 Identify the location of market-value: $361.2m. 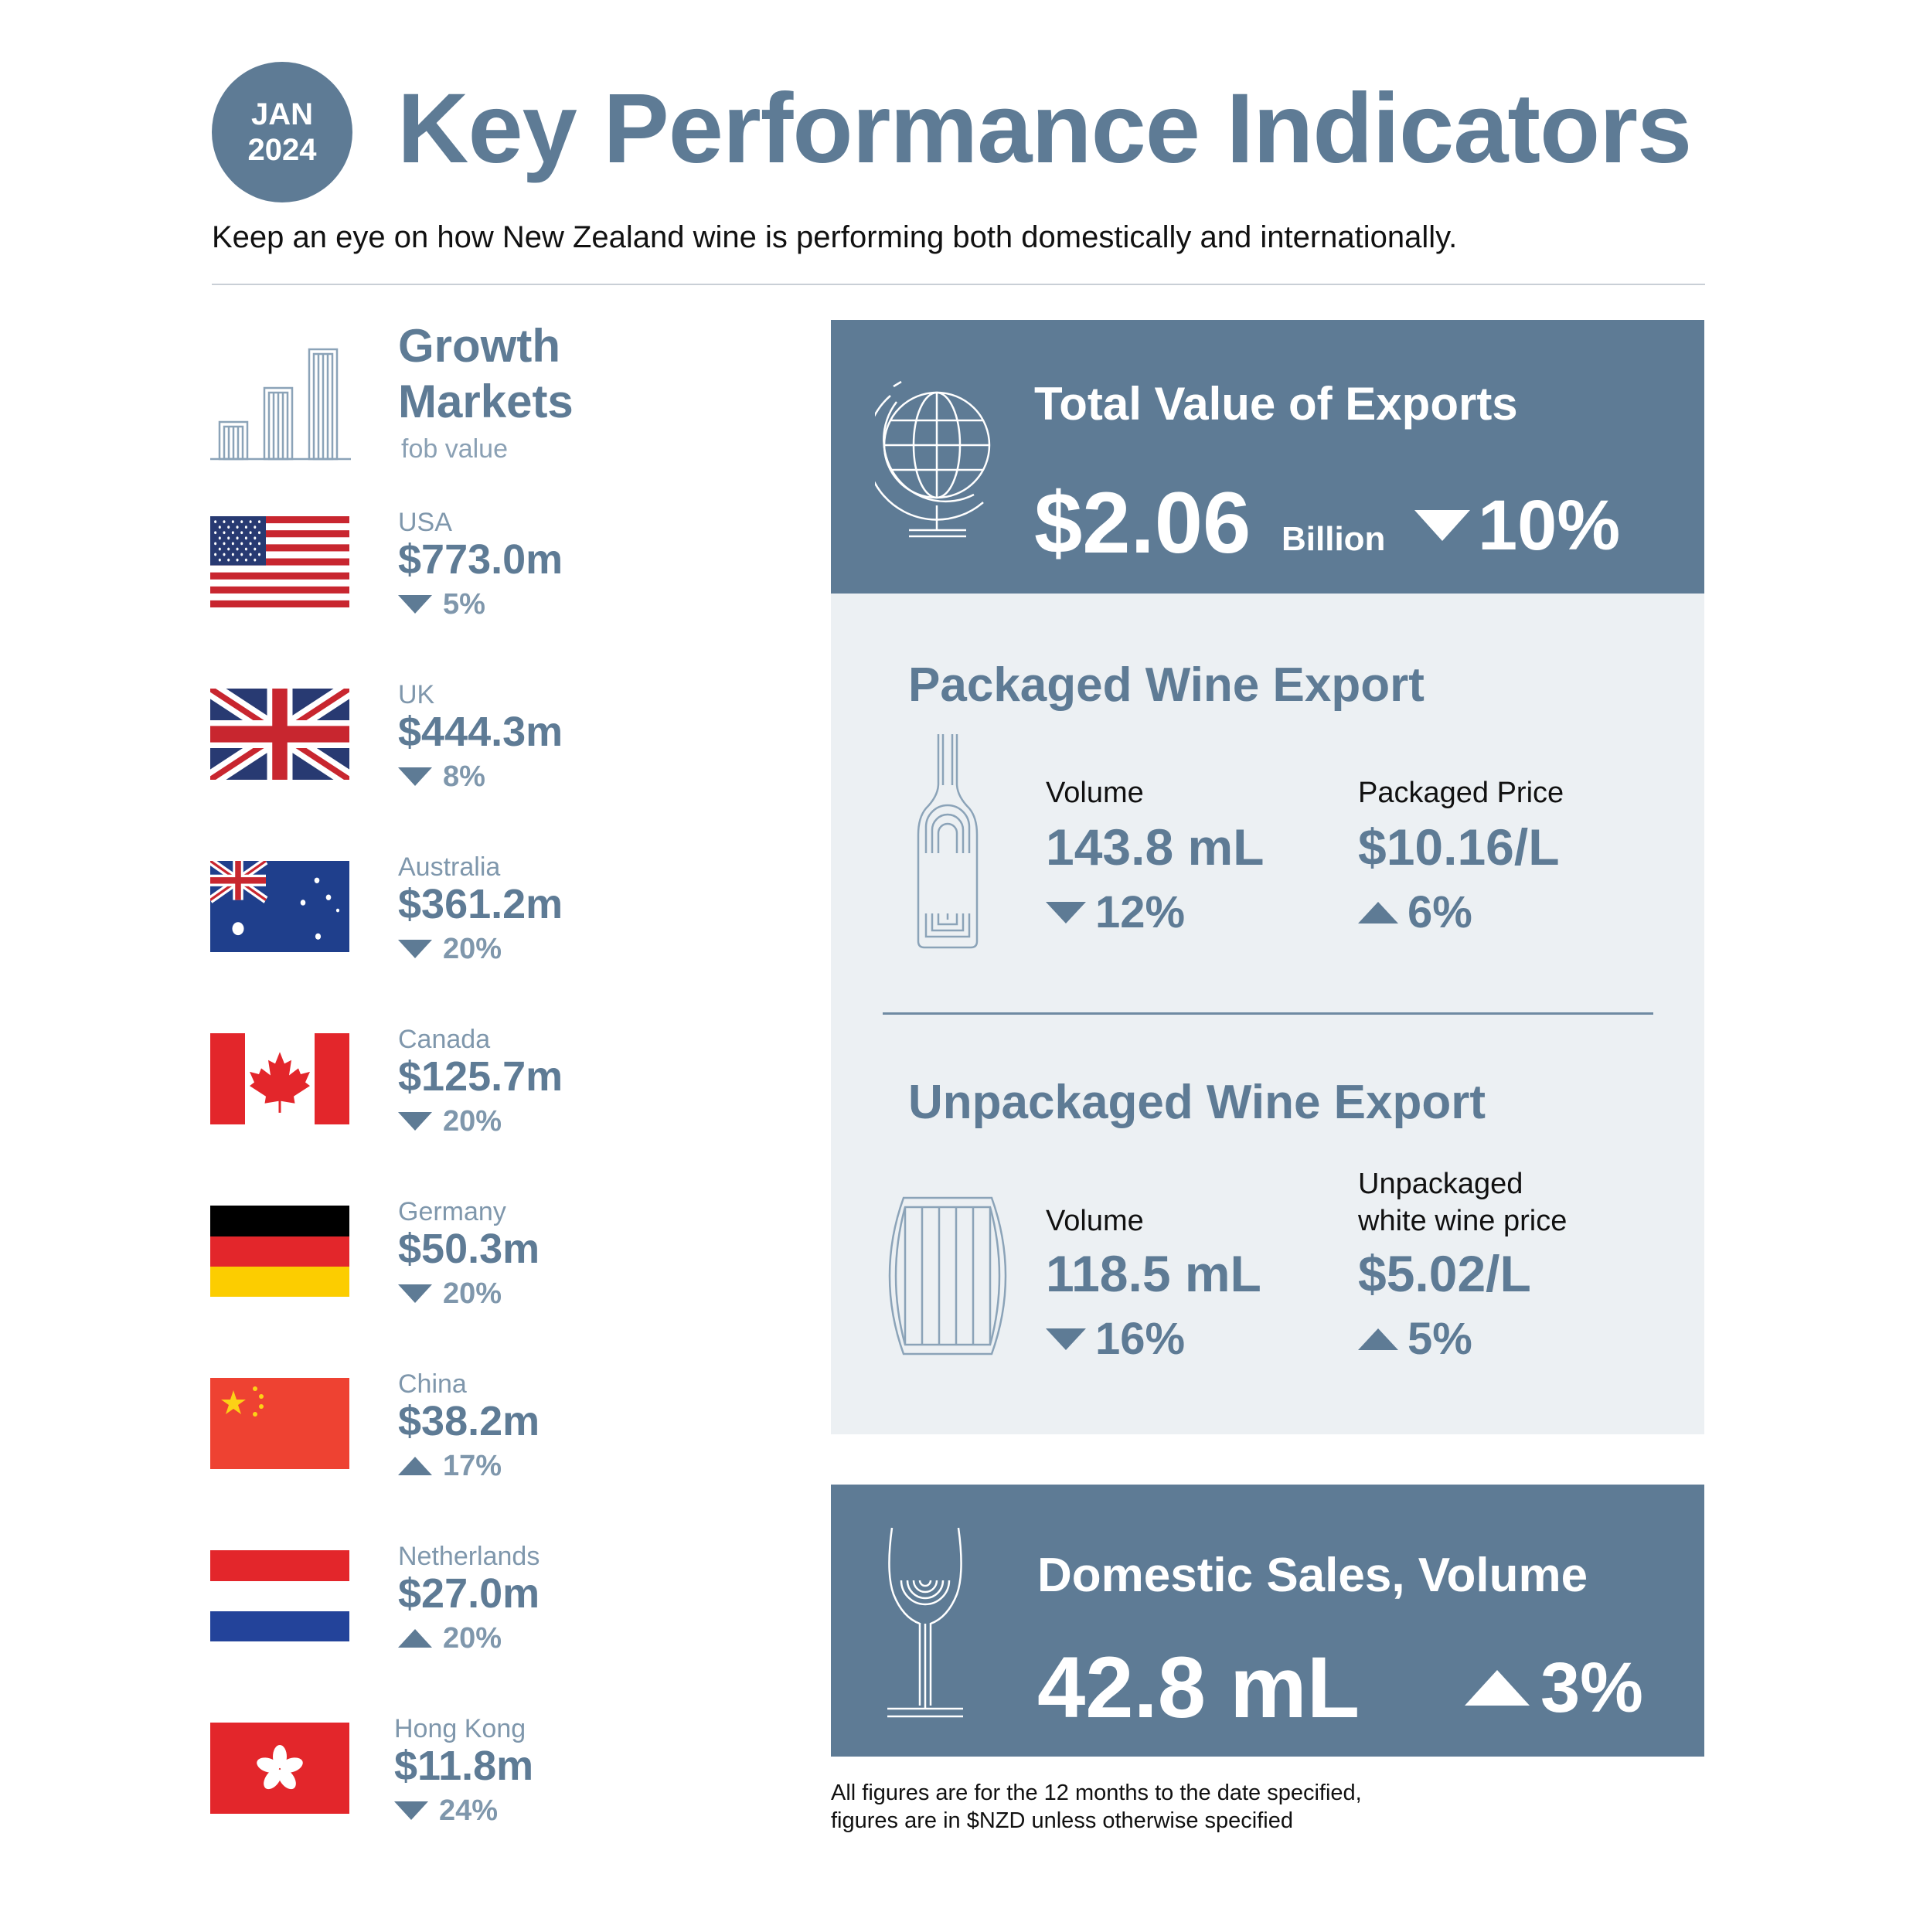
(480, 904).